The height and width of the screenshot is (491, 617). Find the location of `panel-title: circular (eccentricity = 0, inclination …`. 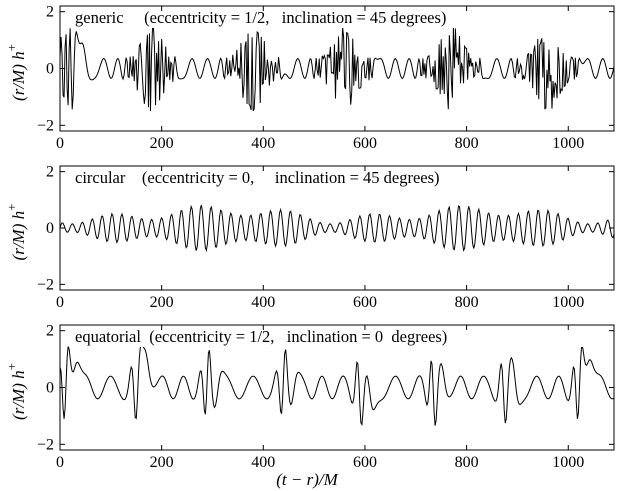

panel-title: circular (eccentricity = 0, inclination … is located at coordinates (257, 177).